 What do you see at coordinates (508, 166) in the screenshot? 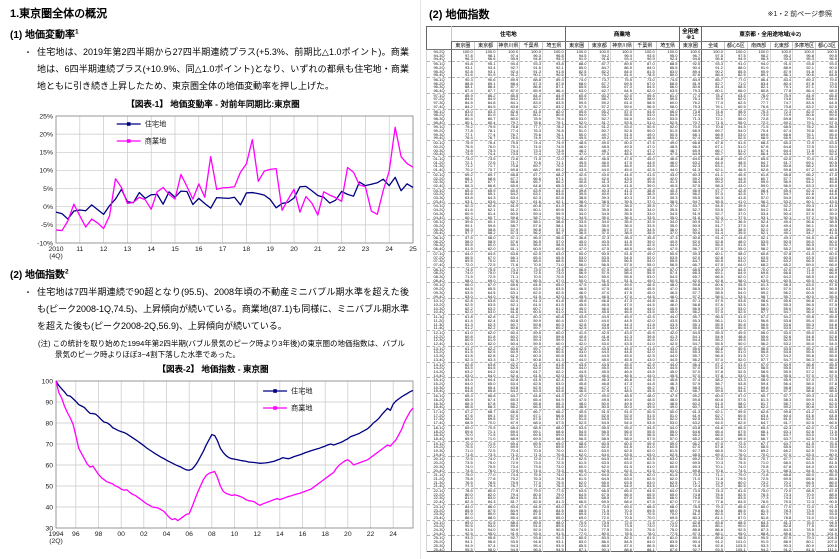
I see `index-value: 70.8` at bounding box center [508, 166].